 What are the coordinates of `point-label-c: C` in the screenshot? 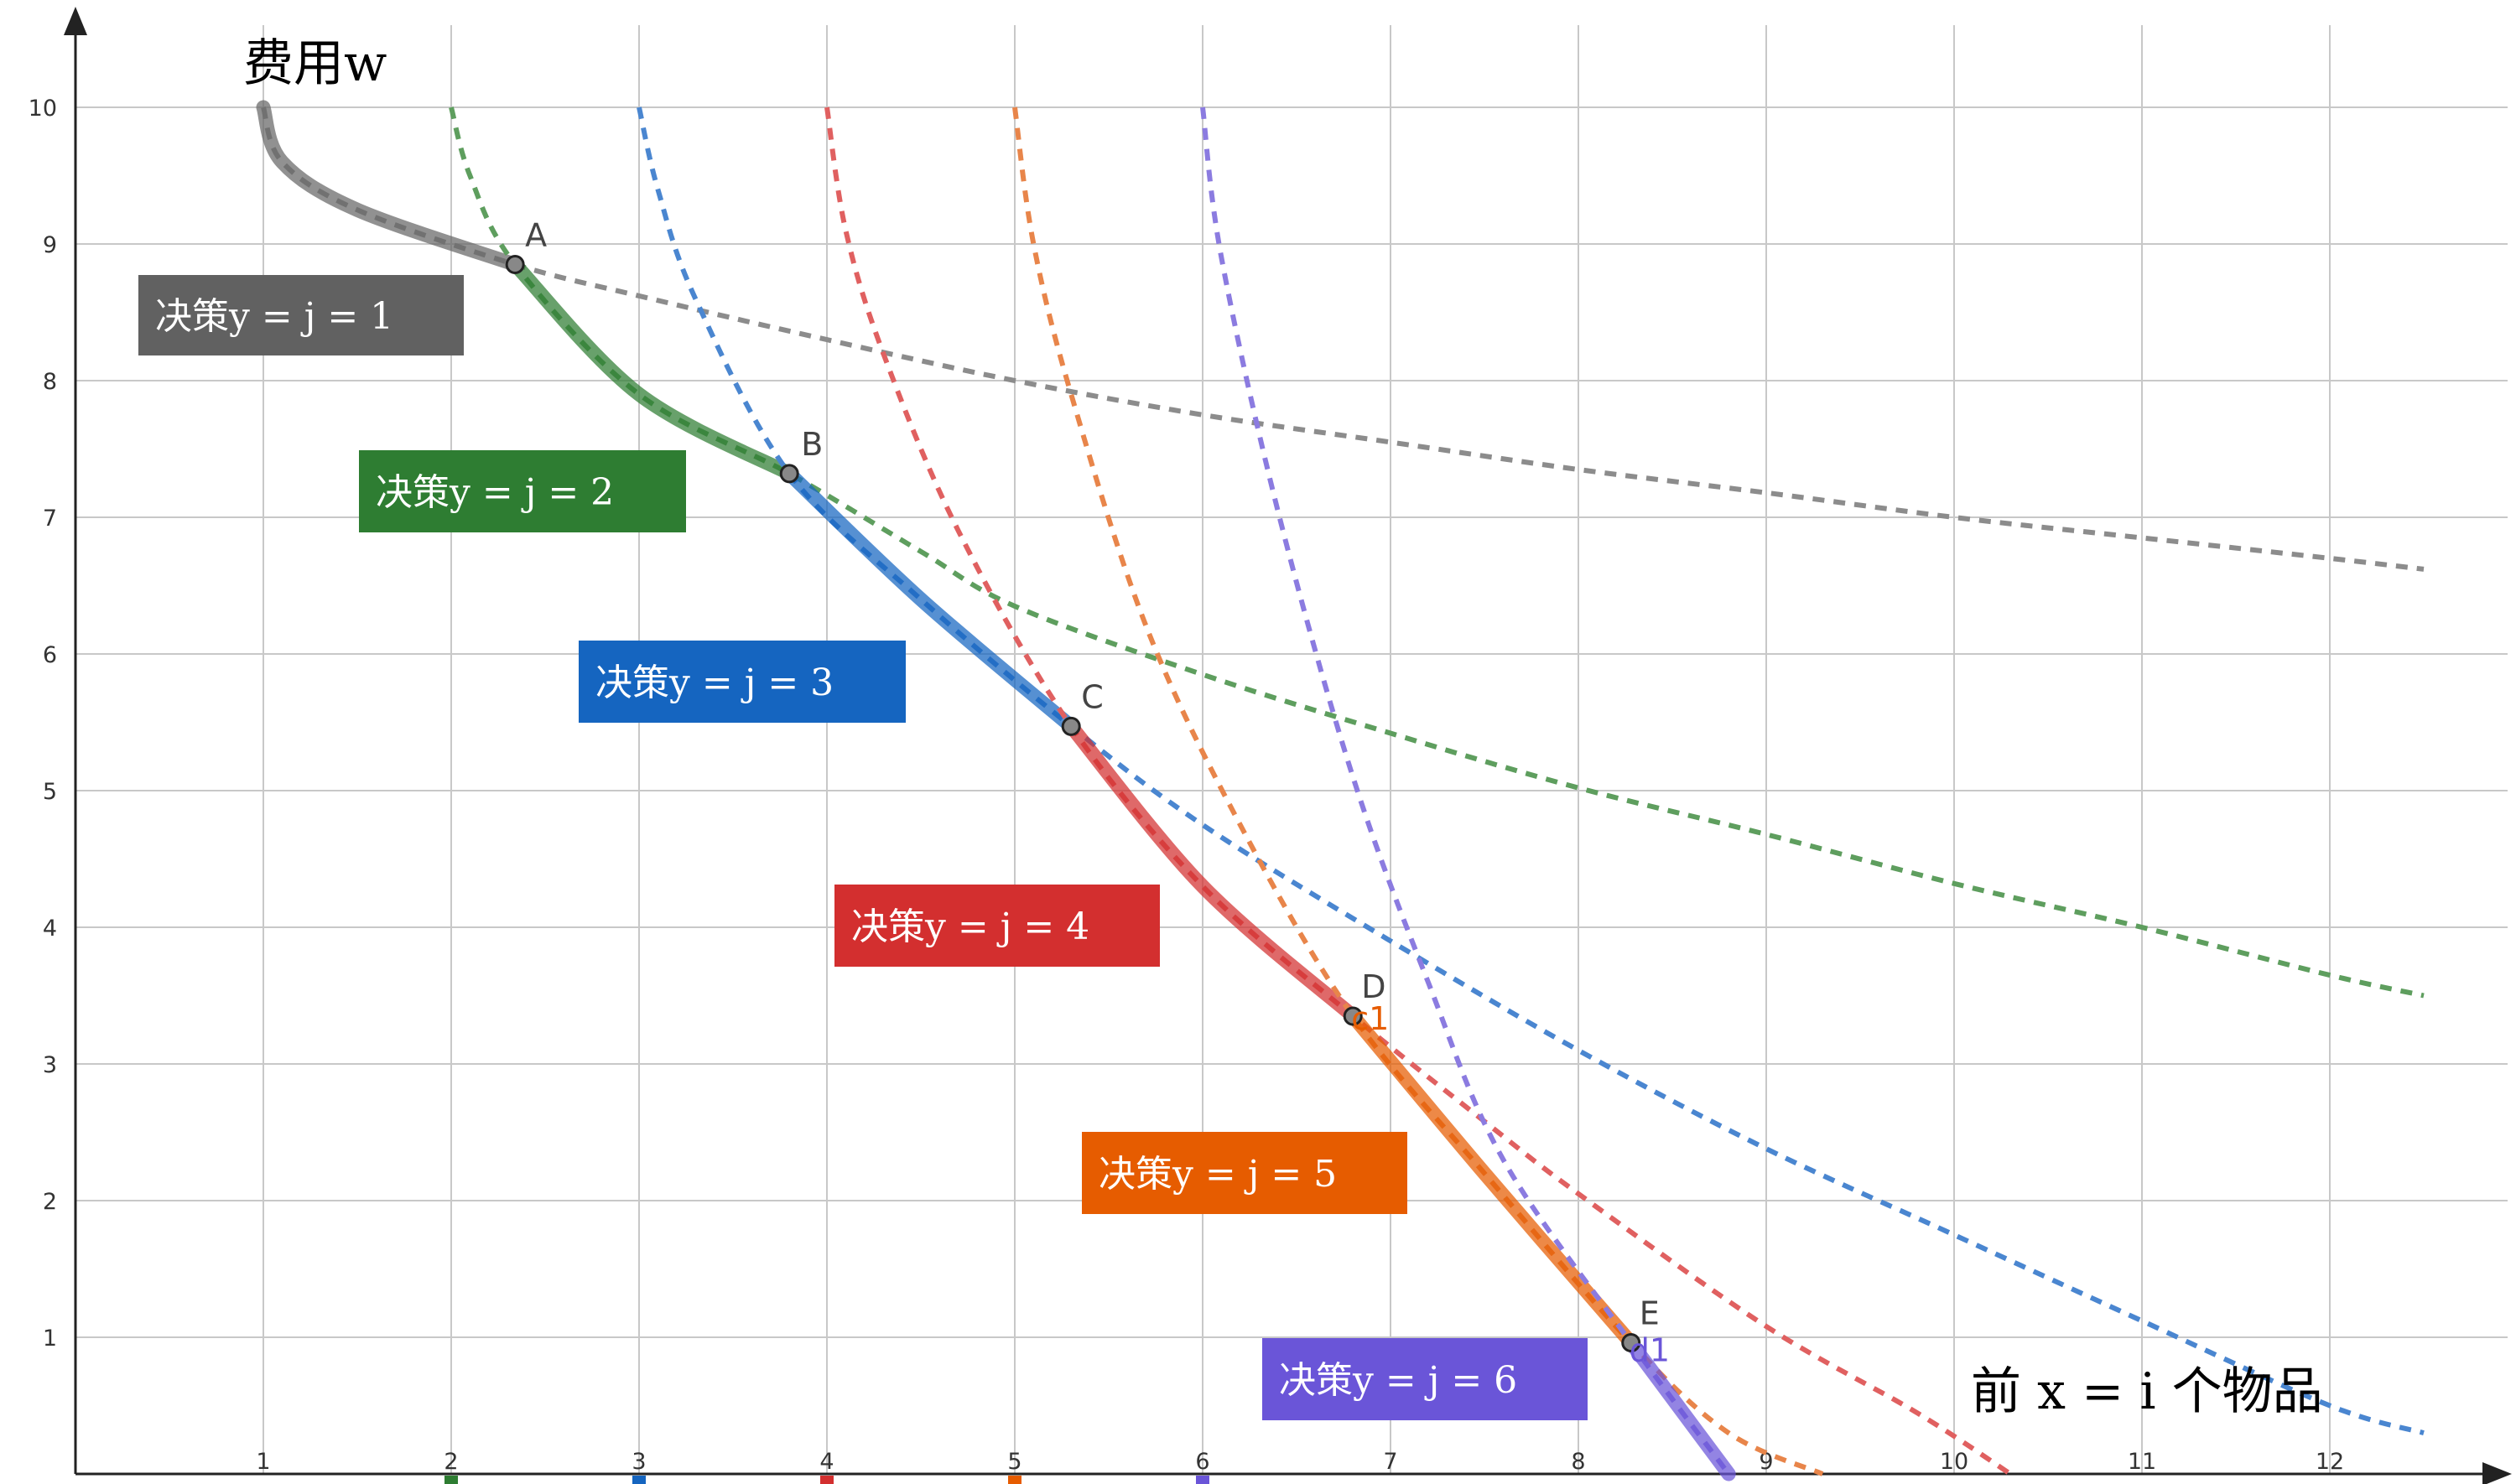 It's located at (1092, 696).